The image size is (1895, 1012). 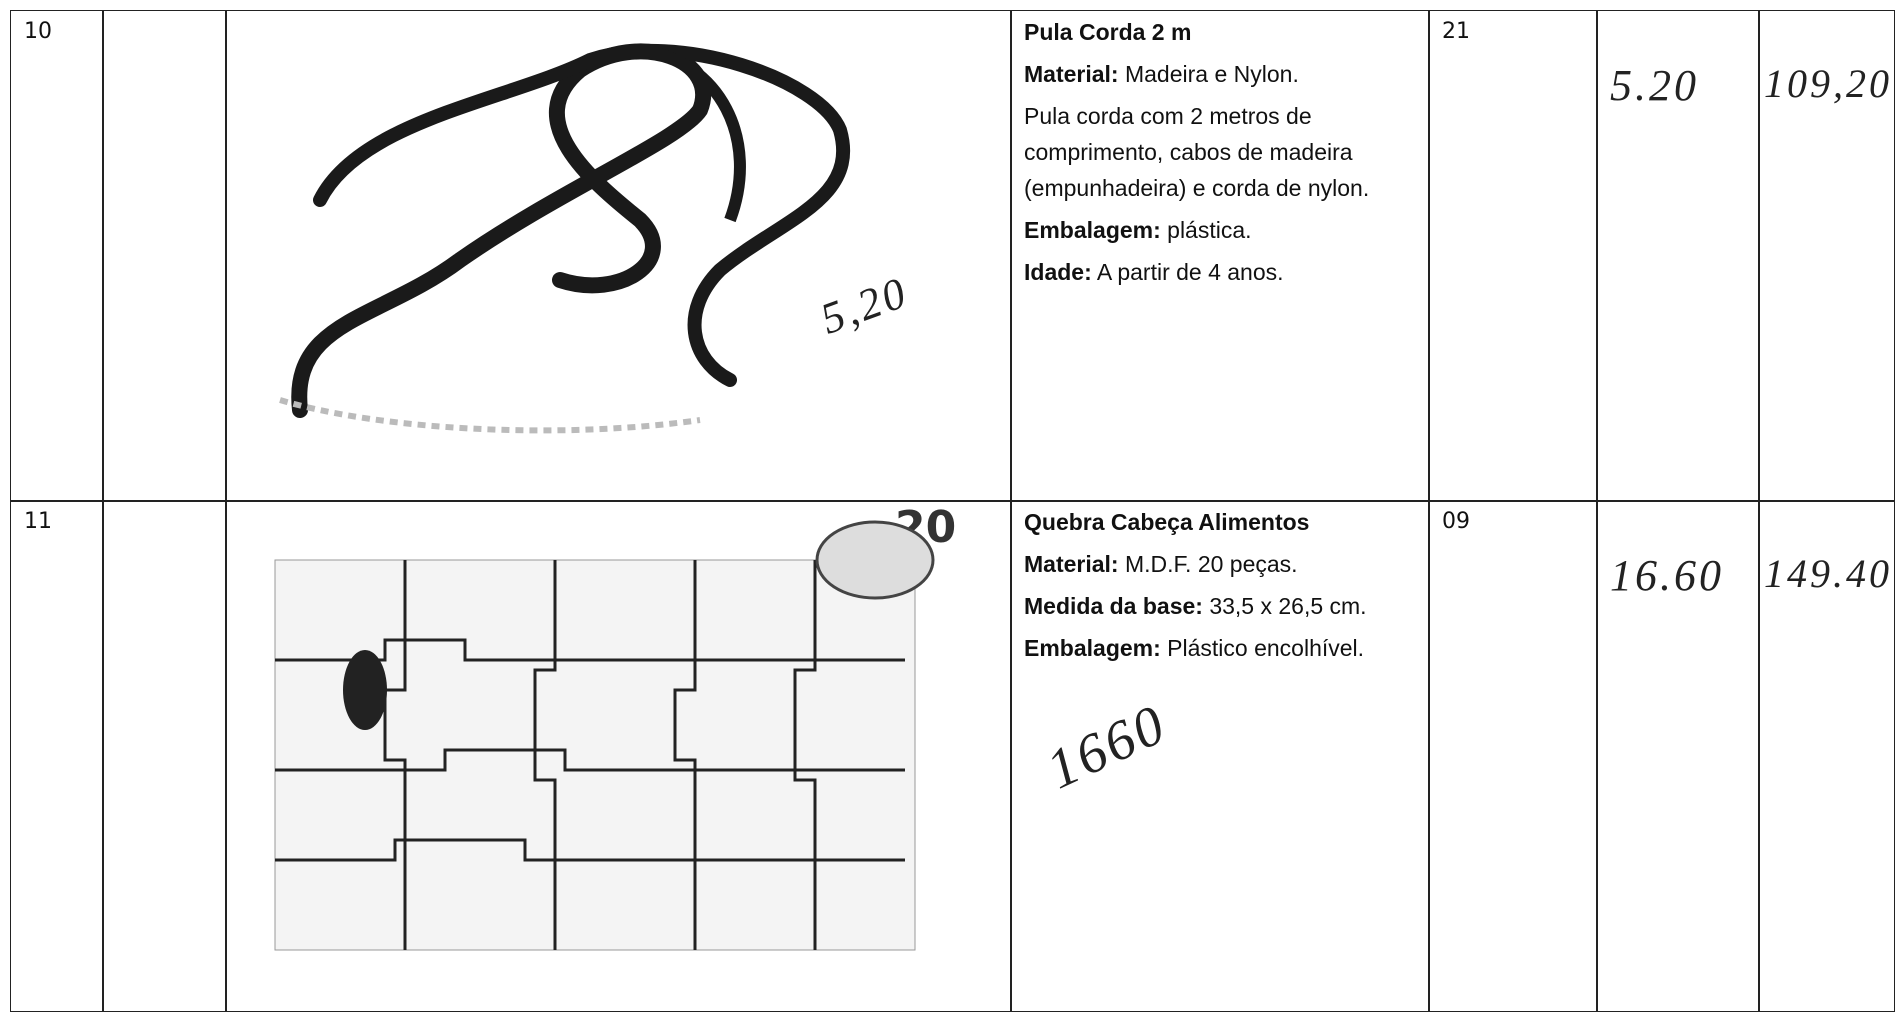 I want to click on line-text: A partir de 4 anos., so click(x=1190, y=272).